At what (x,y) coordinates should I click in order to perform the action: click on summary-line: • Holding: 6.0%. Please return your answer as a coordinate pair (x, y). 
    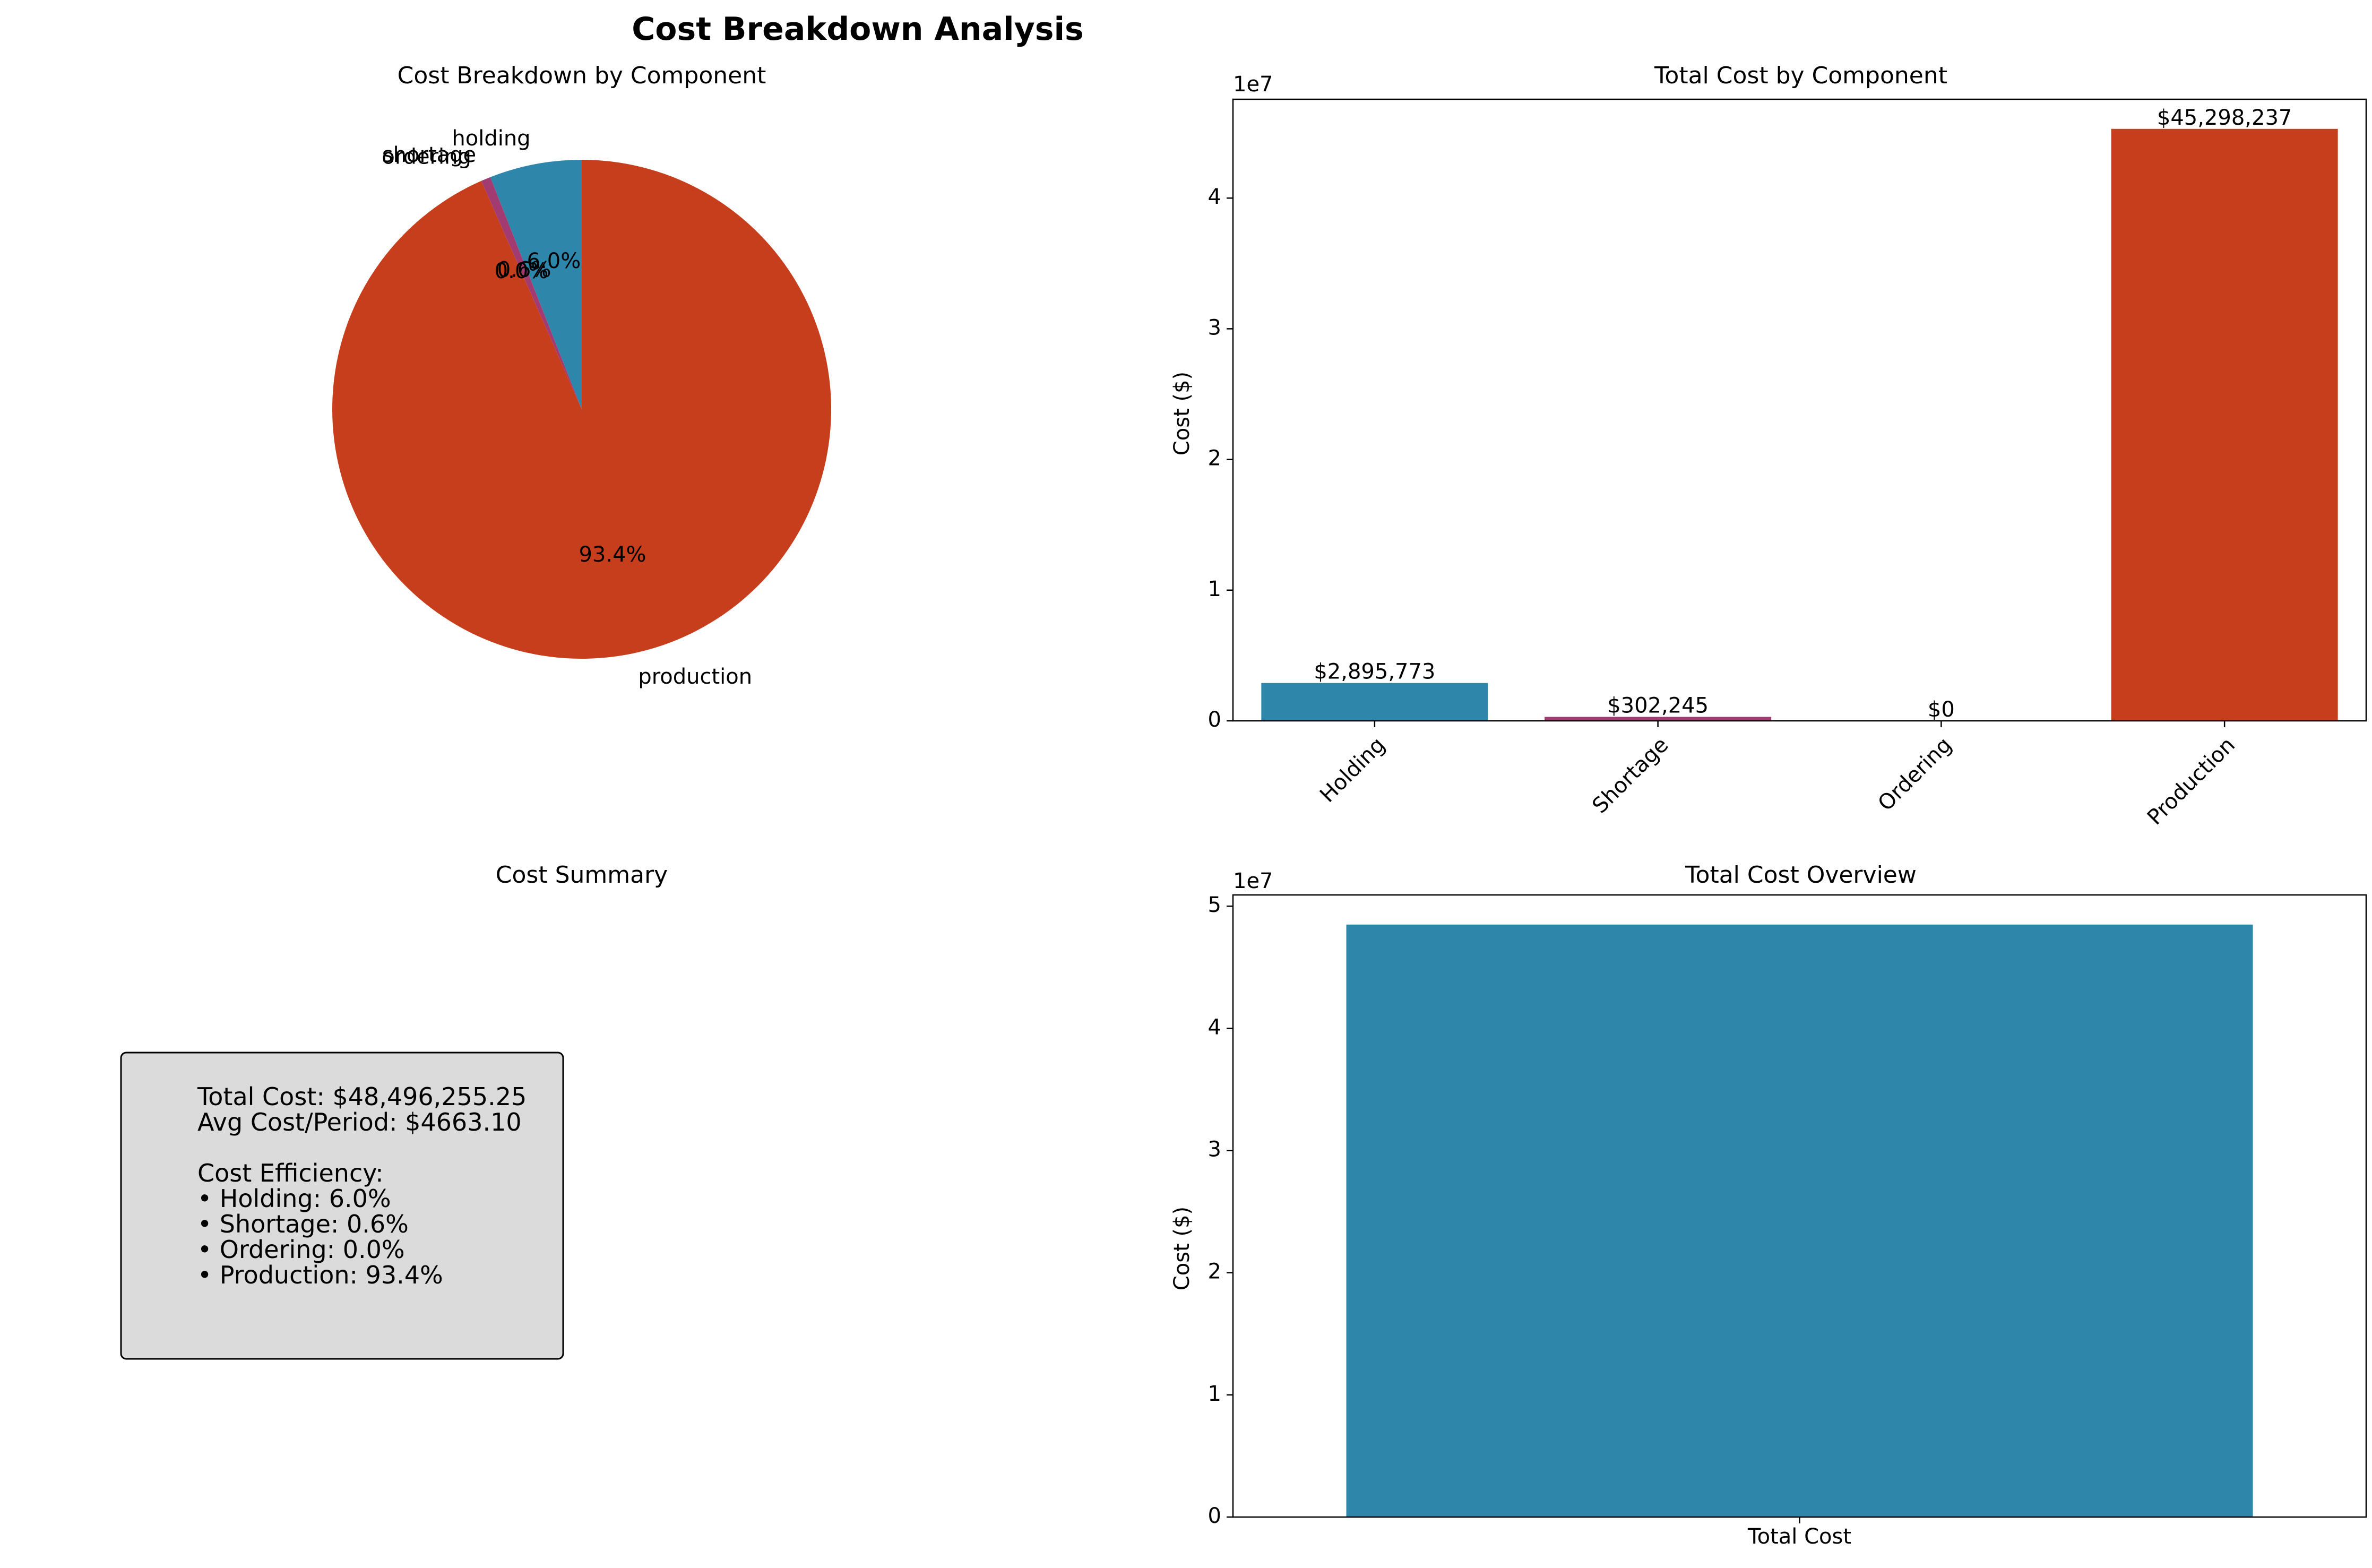
    Looking at the image, I should click on (294, 1198).